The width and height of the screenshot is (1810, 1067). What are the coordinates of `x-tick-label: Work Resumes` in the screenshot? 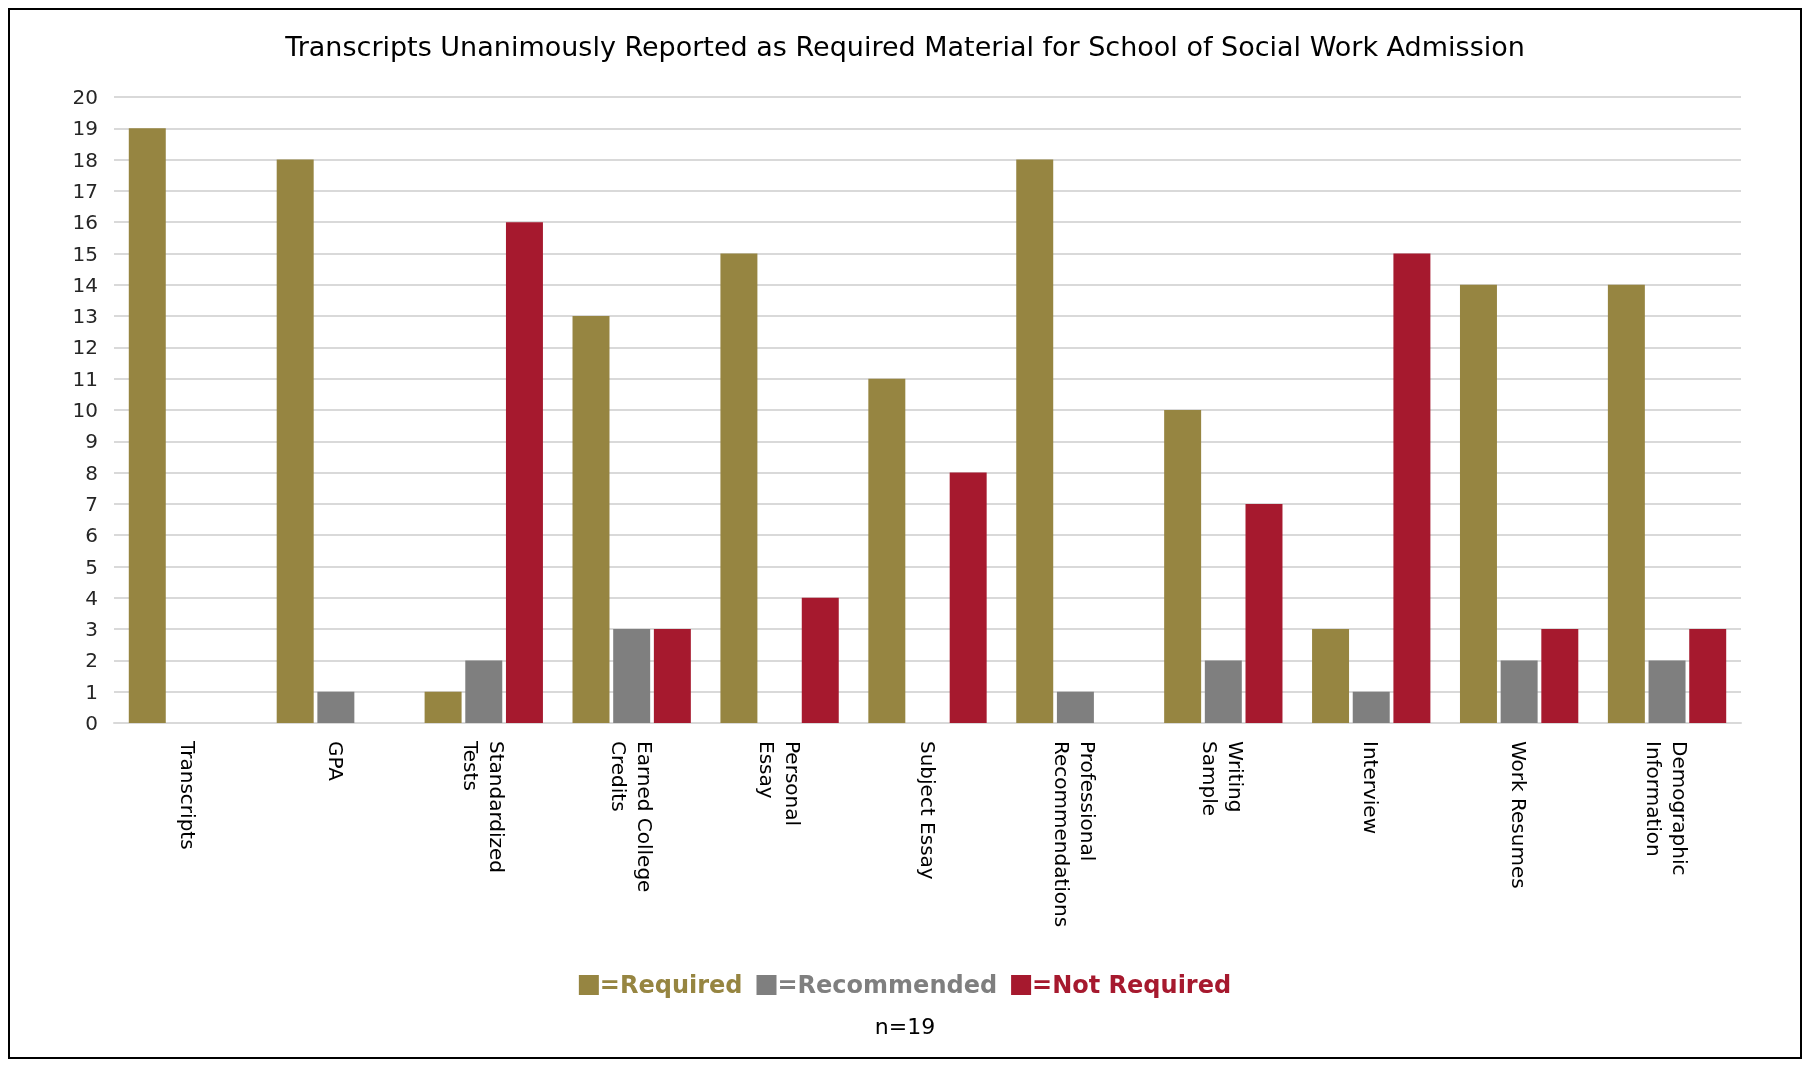 It's located at (1519, 815).